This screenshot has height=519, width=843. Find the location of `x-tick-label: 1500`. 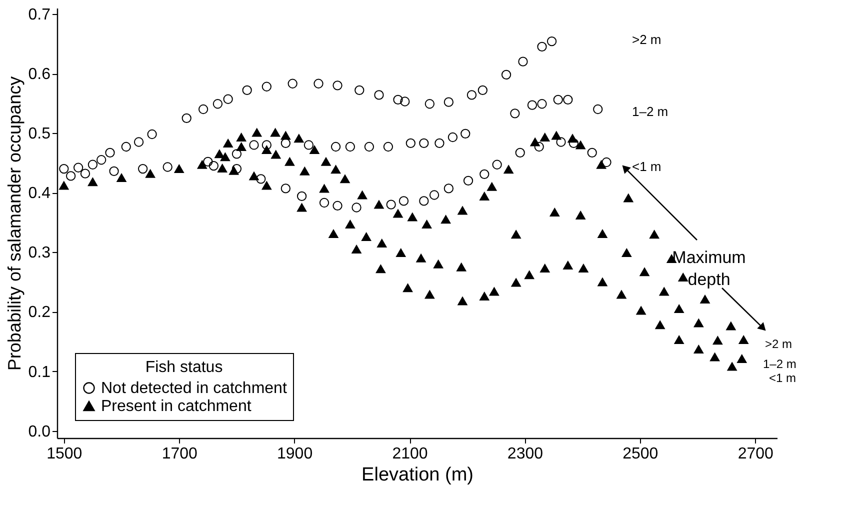

x-tick-label: 1500 is located at coordinates (64, 454).